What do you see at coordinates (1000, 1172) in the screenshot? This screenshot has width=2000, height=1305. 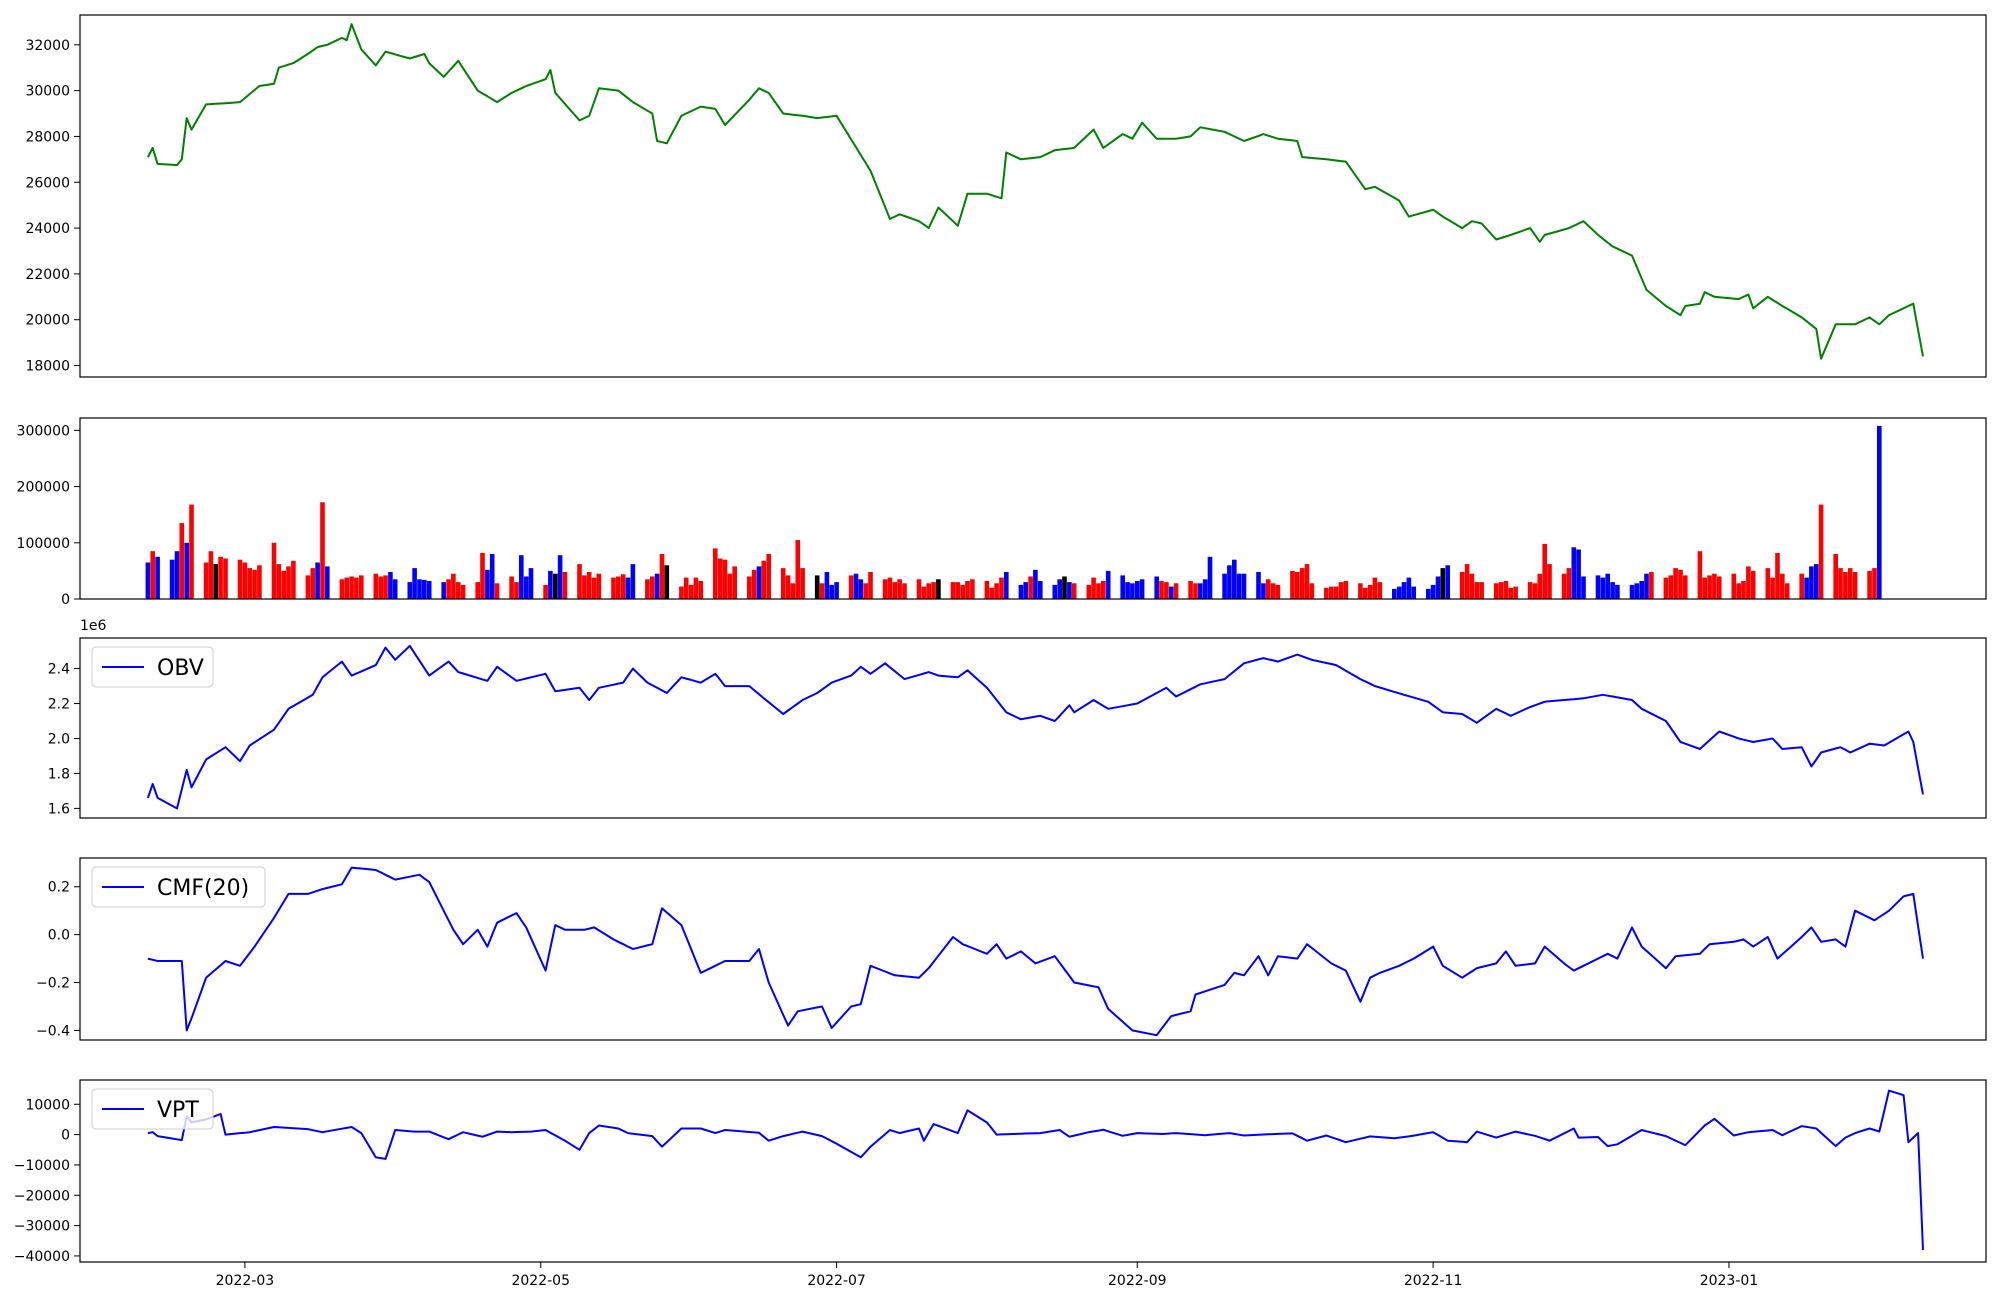 I see `vpt-panel: −40000 −30000 −20000 −10000 0 10000 VPT` at bounding box center [1000, 1172].